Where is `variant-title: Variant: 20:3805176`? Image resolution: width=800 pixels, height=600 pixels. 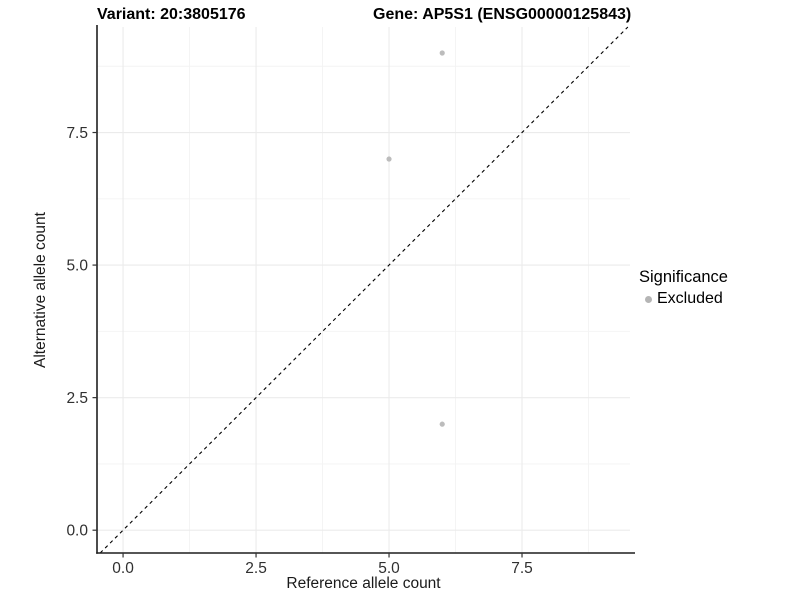 variant-title: Variant: 20:3805176 is located at coordinates (171, 14).